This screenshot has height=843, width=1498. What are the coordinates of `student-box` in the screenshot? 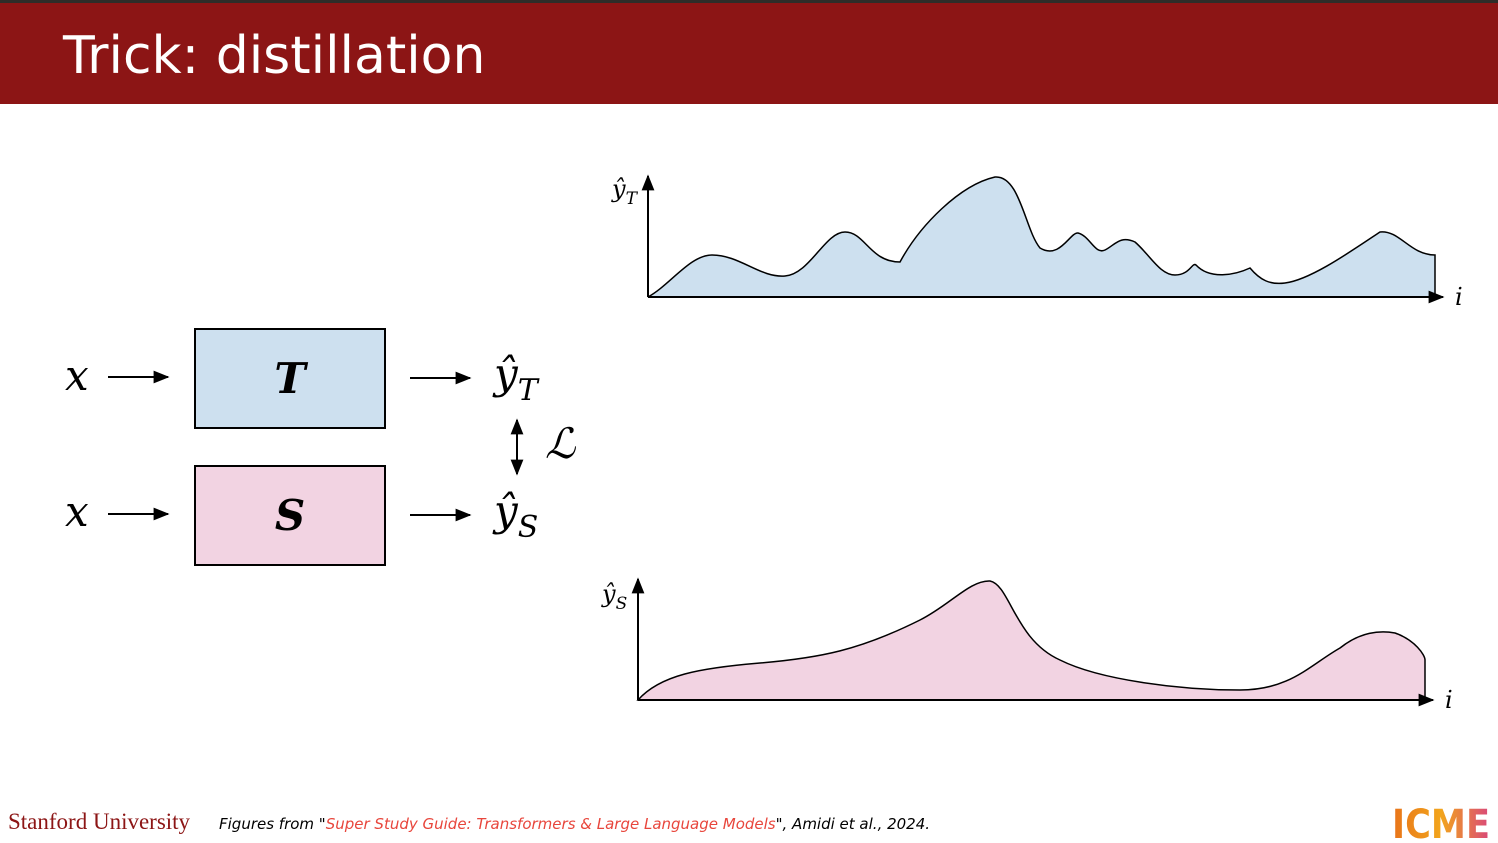 It's located at (290, 515).